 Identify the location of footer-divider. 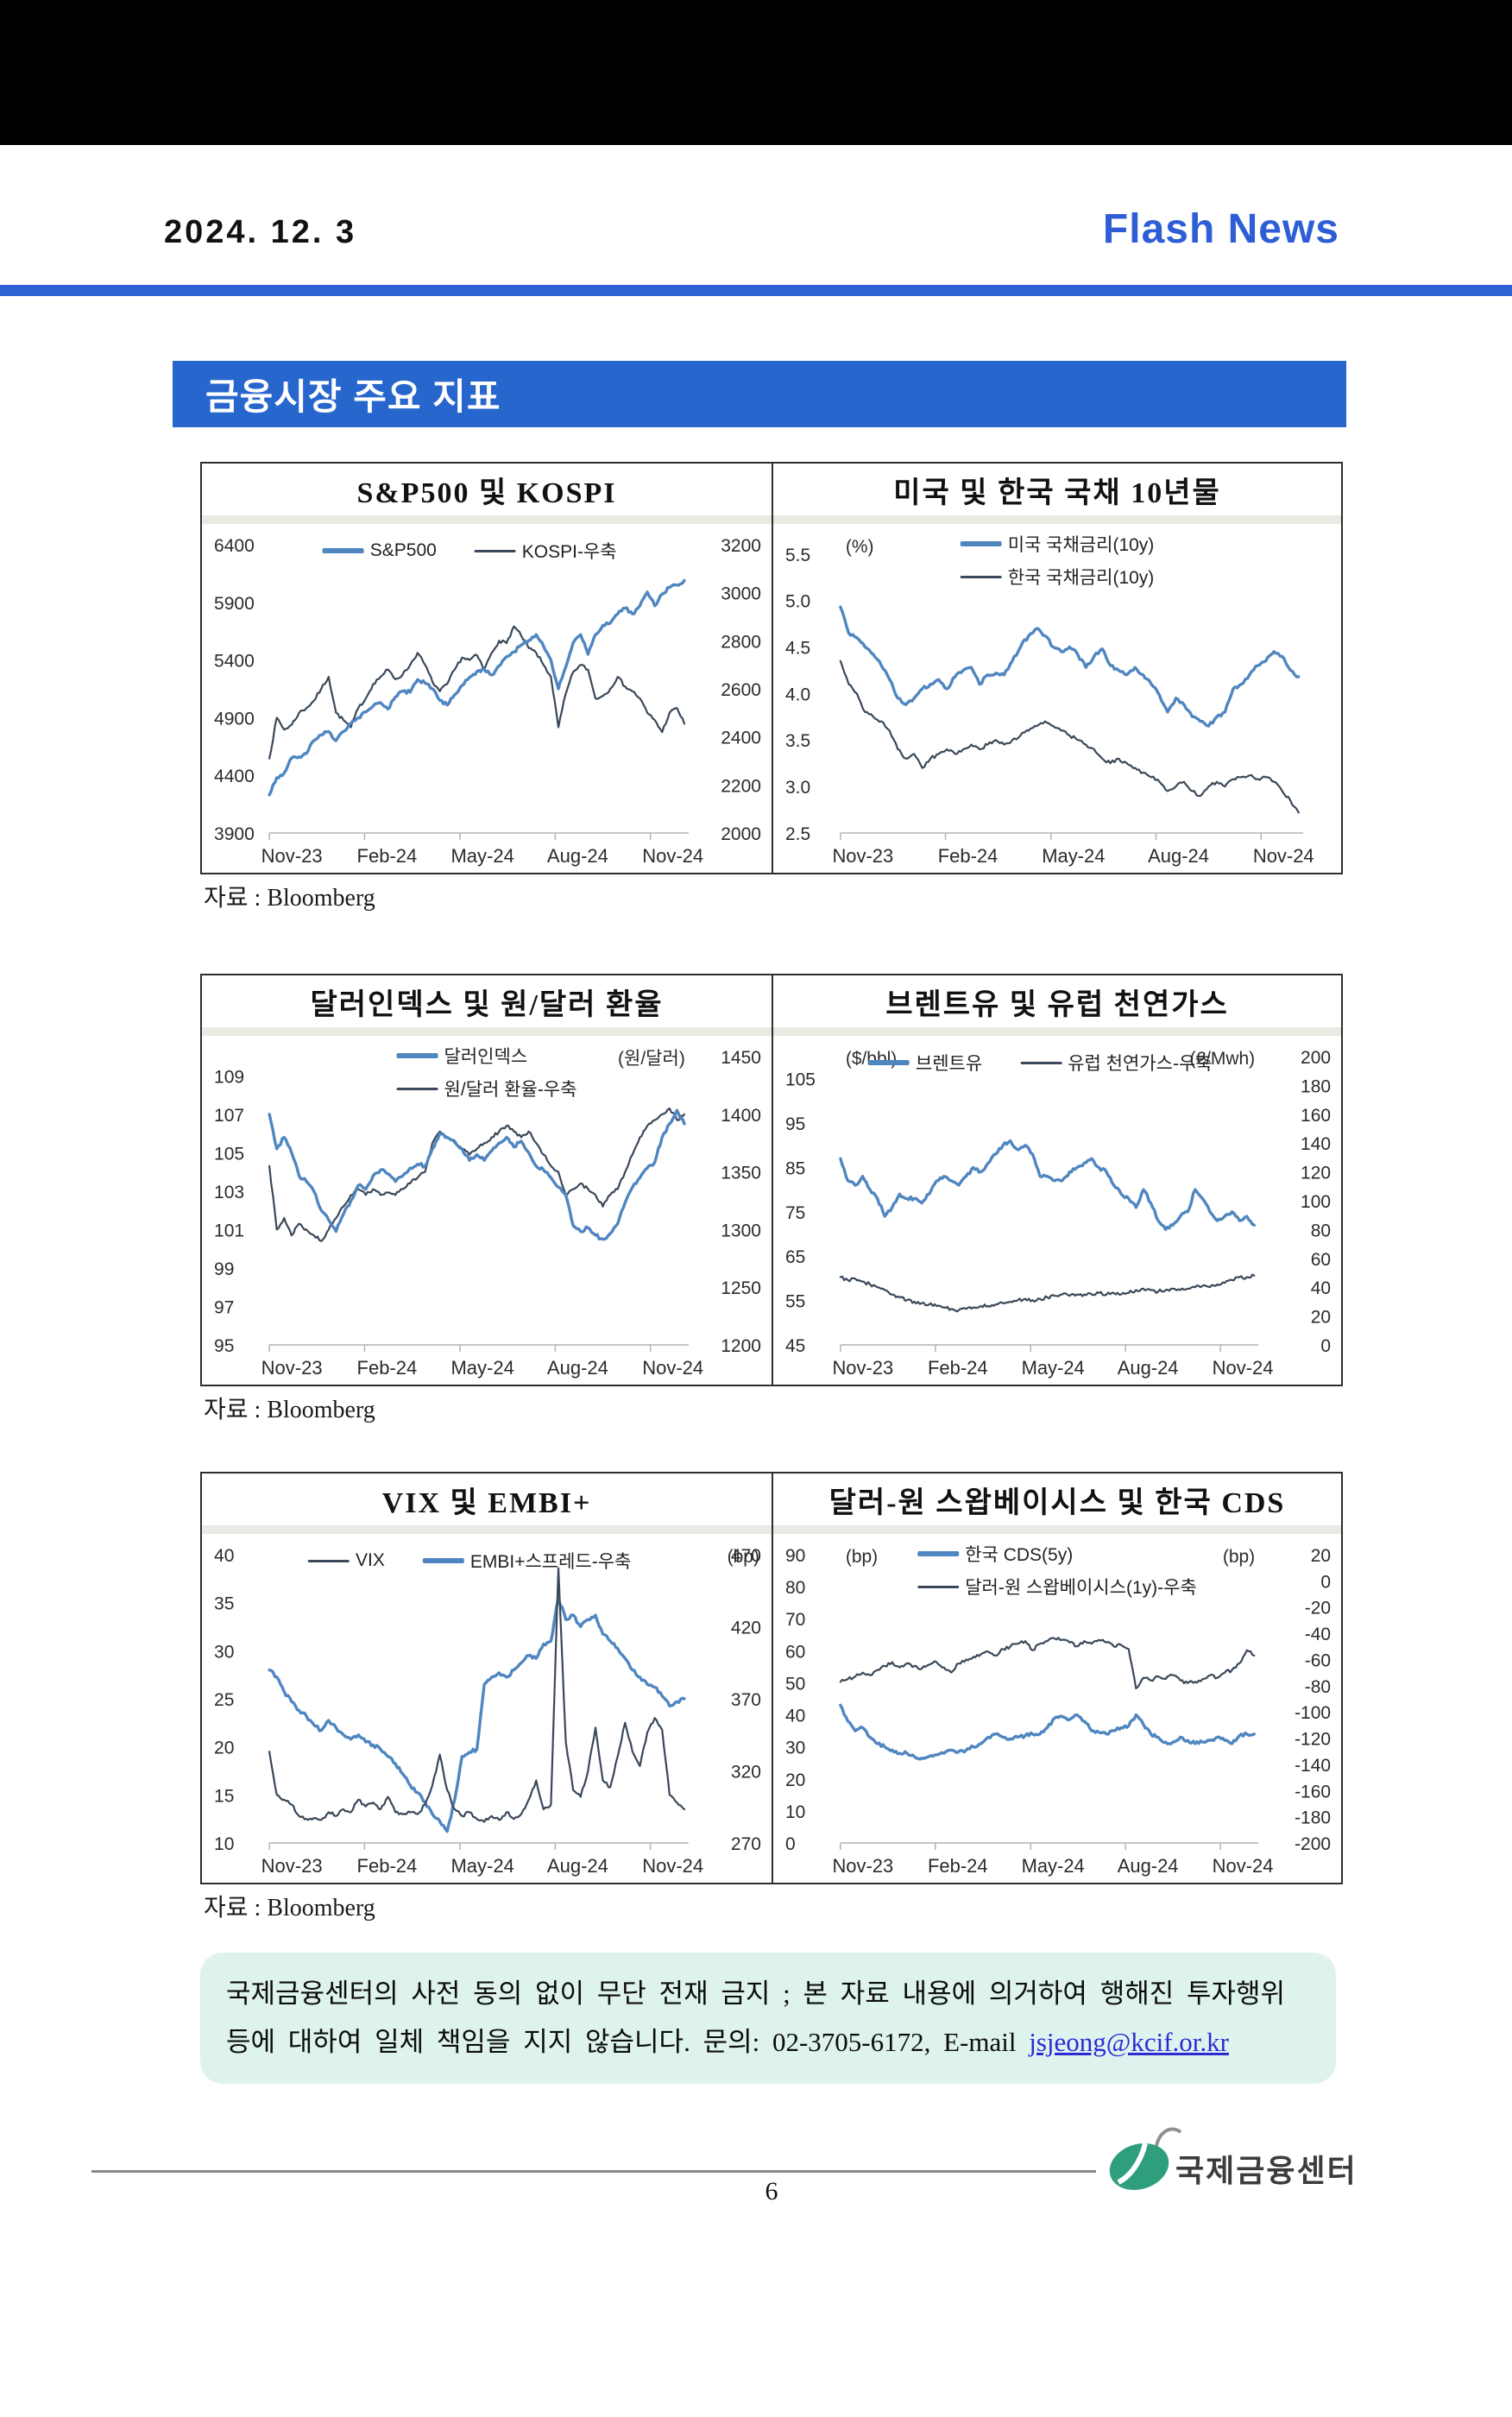
(594, 2171).